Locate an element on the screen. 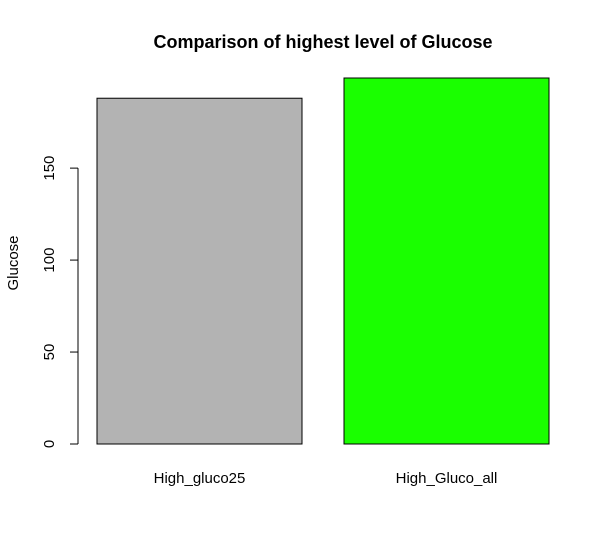 Image resolution: width=608 pixels, height=546 pixels. y-axis-label: Glucose is located at coordinates (13, 262).